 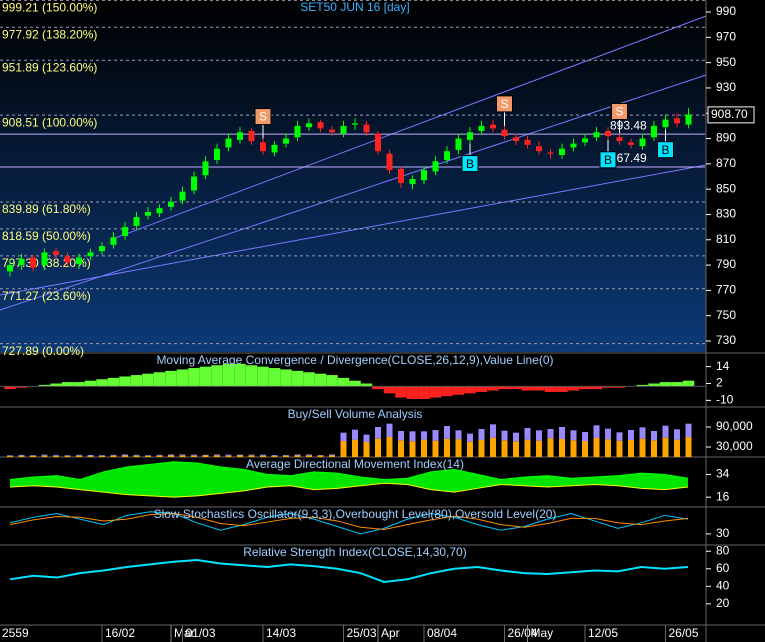 I want to click on y-tick-label: 930, so click(x=726, y=87).